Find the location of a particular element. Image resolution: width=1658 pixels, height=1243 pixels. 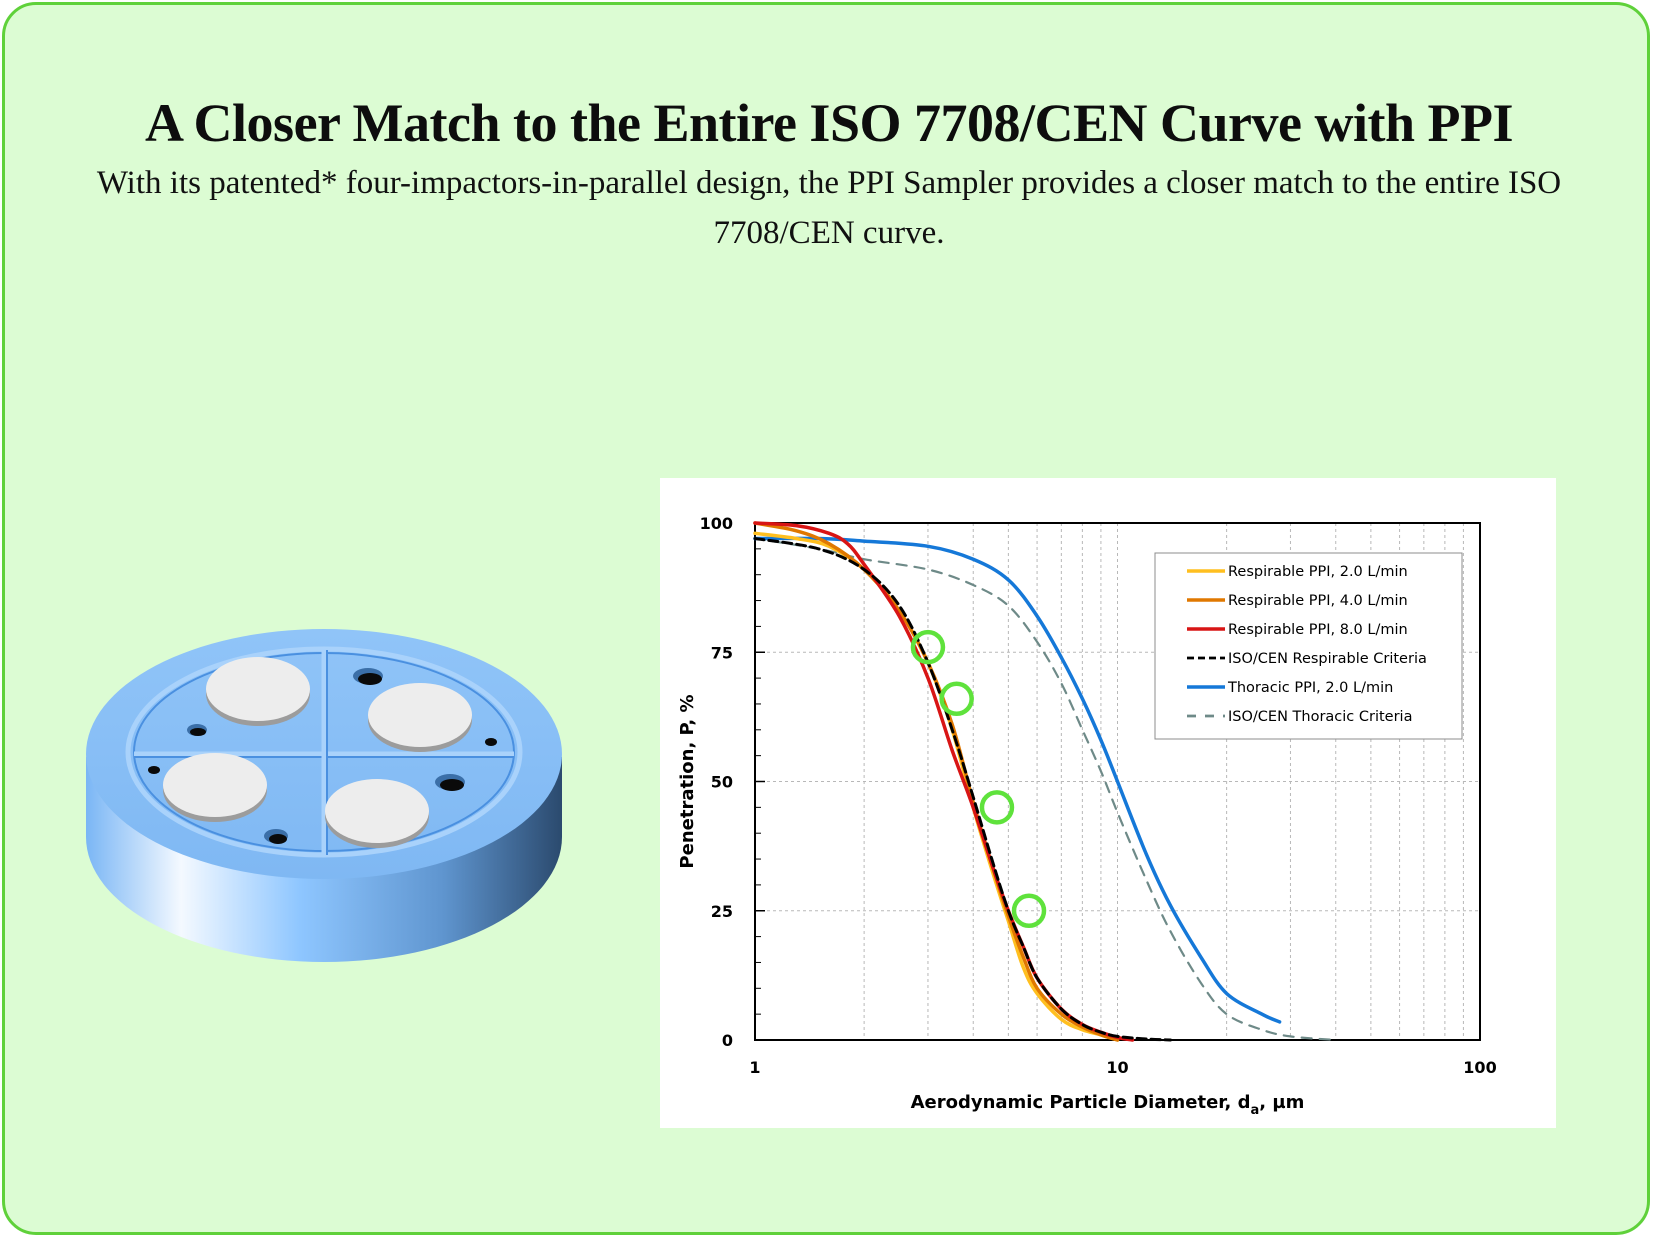

legend-label: Respirable PPI, 4.0 L/min is located at coordinates (1318, 601).